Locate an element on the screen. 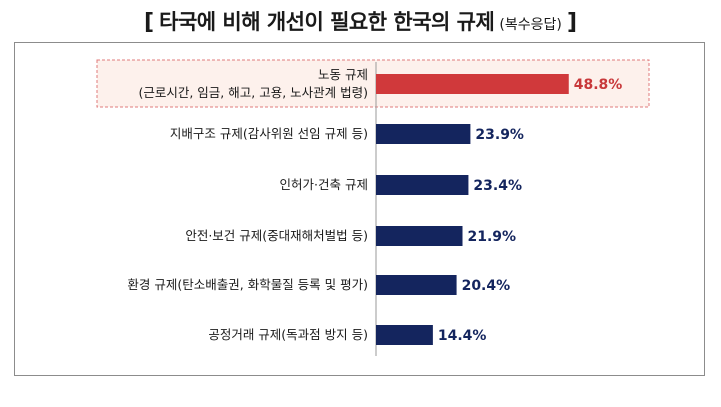 The image size is (721, 407). category-label-2: 인허가·건축 규제 is located at coordinates (324, 184).